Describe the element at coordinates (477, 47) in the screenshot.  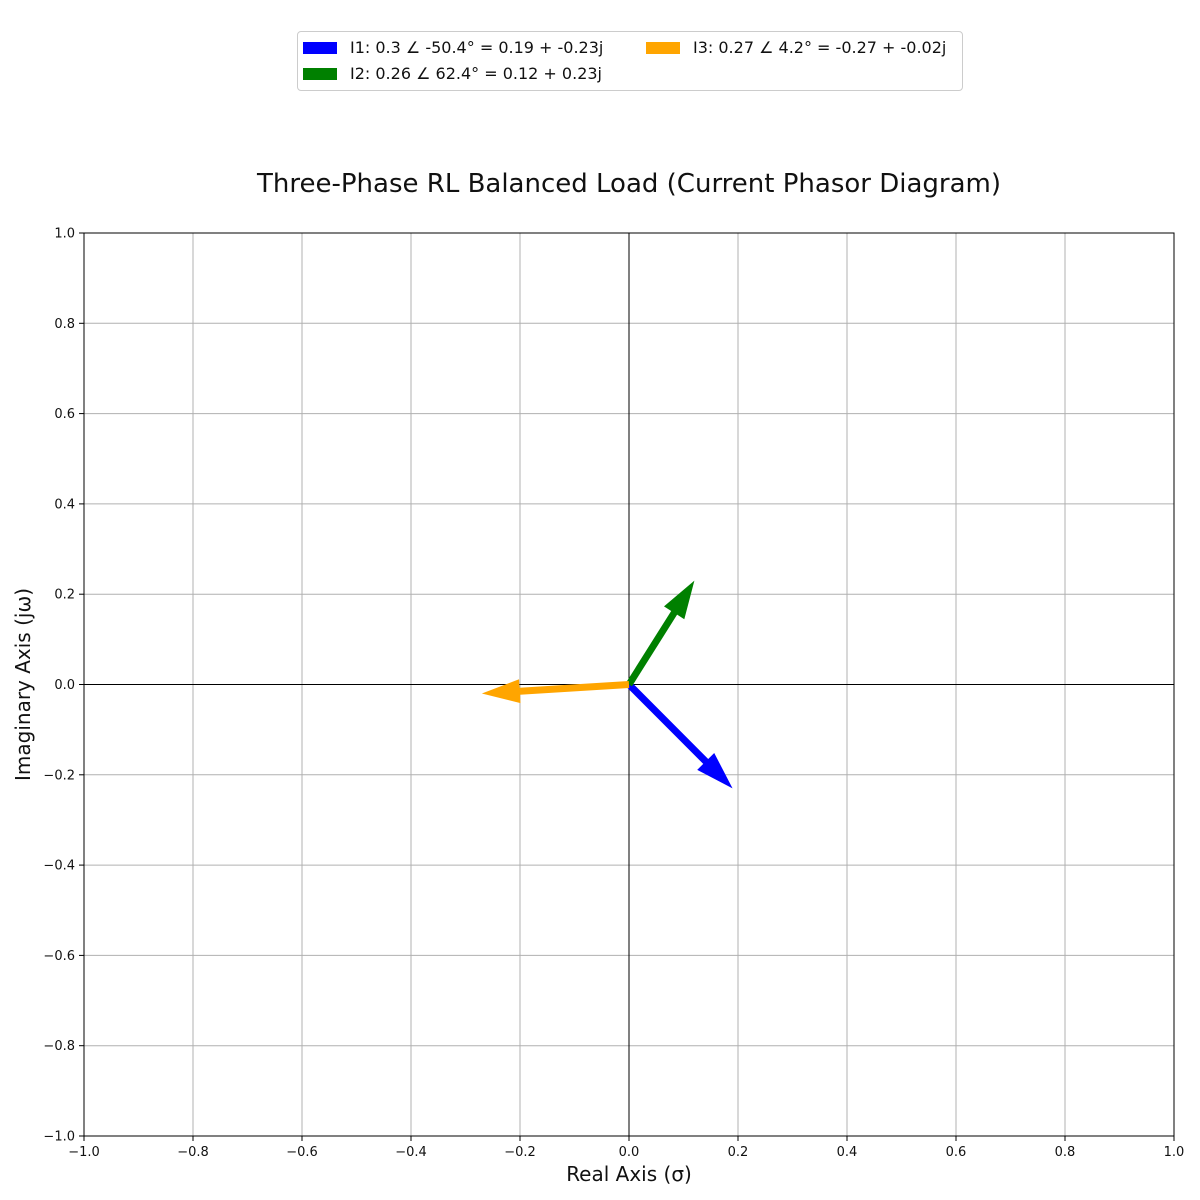
I see `legend-label-i1: I1: 0.3 ∠ -50.4° = 0.19 + -0.23j` at that location.